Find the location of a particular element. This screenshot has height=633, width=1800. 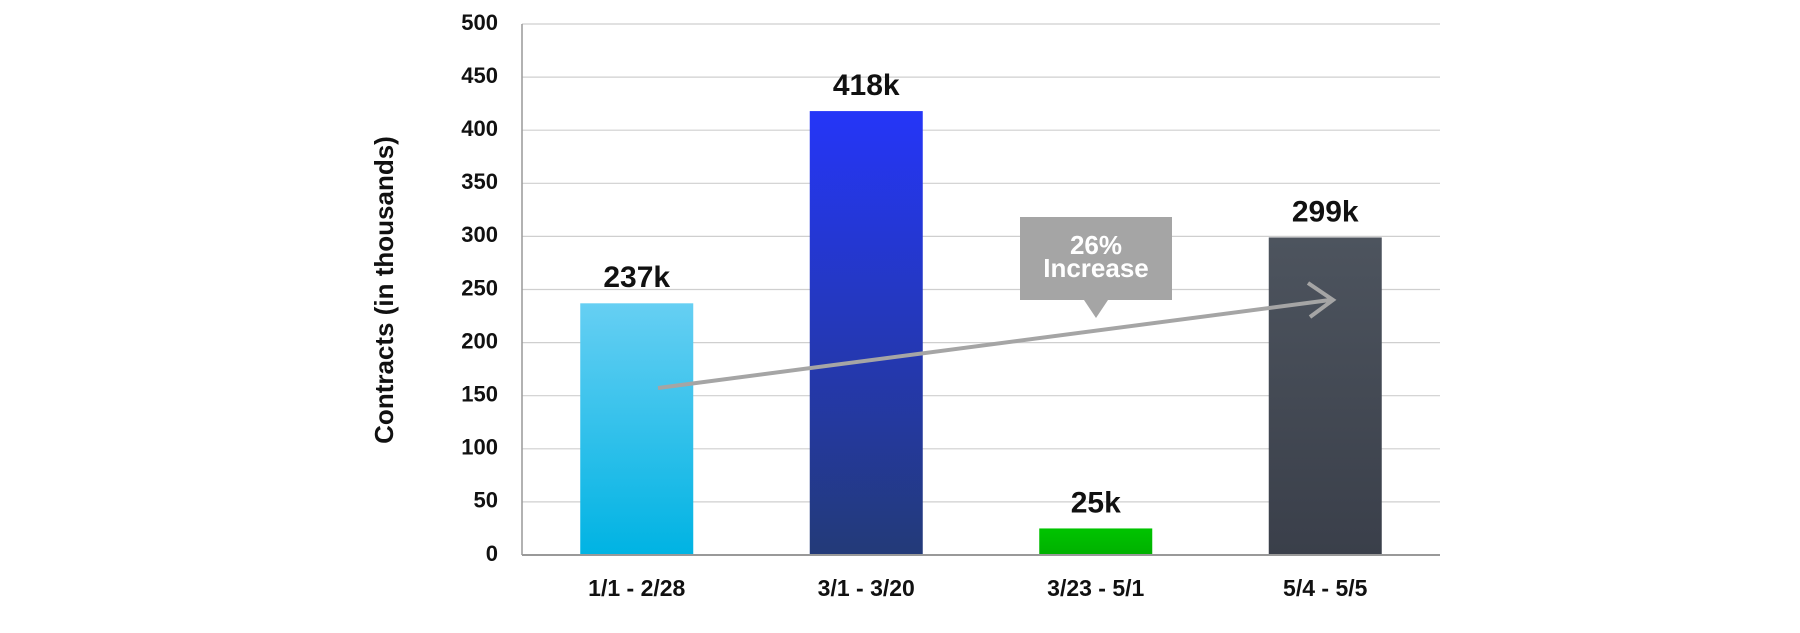

x-tick-label: 3/1 - 3/20 is located at coordinates (866, 588).